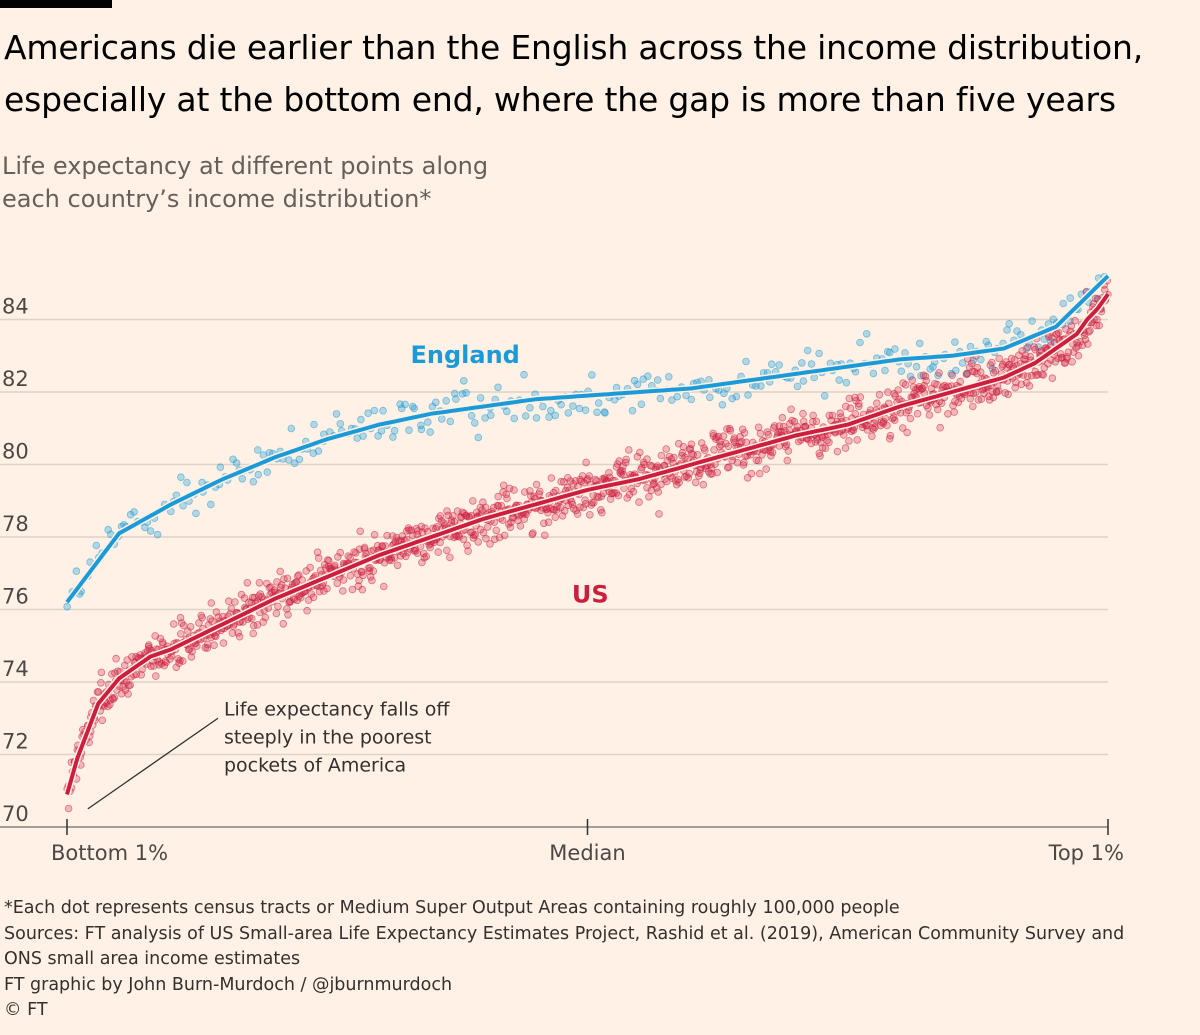 This screenshot has height=1035, width=1200. I want to click on y-tick-label-84: 84, so click(15, 307).